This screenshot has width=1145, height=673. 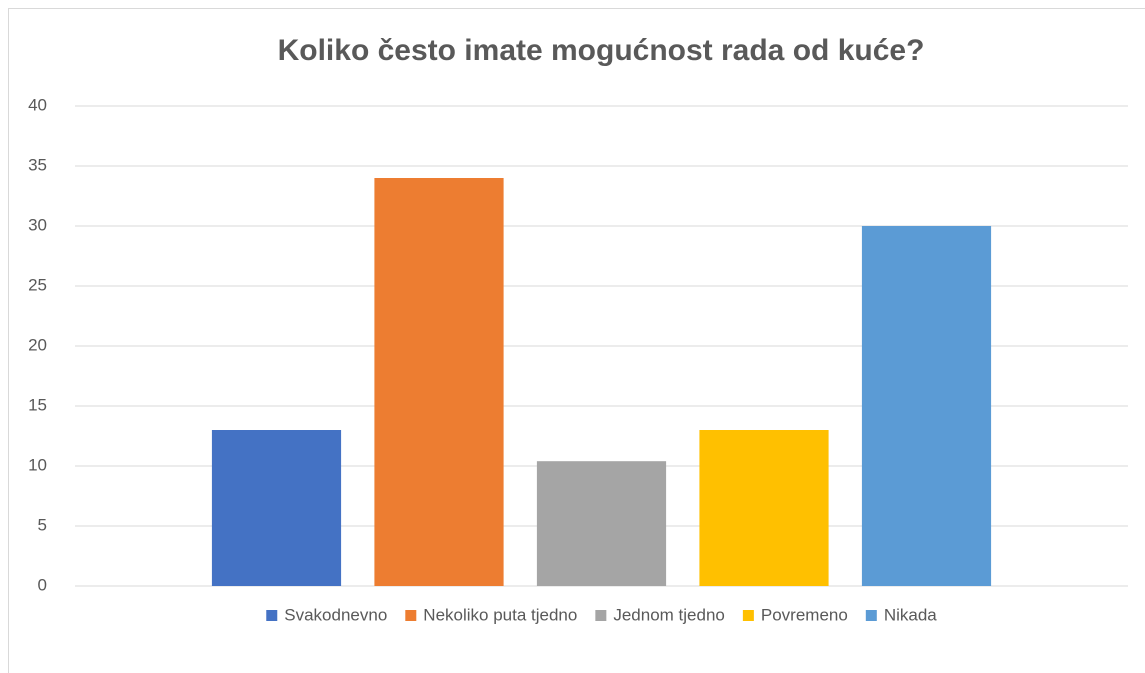 What do you see at coordinates (42, 584) in the screenshot?
I see `y-tick-label: 0` at bounding box center [42, 584].